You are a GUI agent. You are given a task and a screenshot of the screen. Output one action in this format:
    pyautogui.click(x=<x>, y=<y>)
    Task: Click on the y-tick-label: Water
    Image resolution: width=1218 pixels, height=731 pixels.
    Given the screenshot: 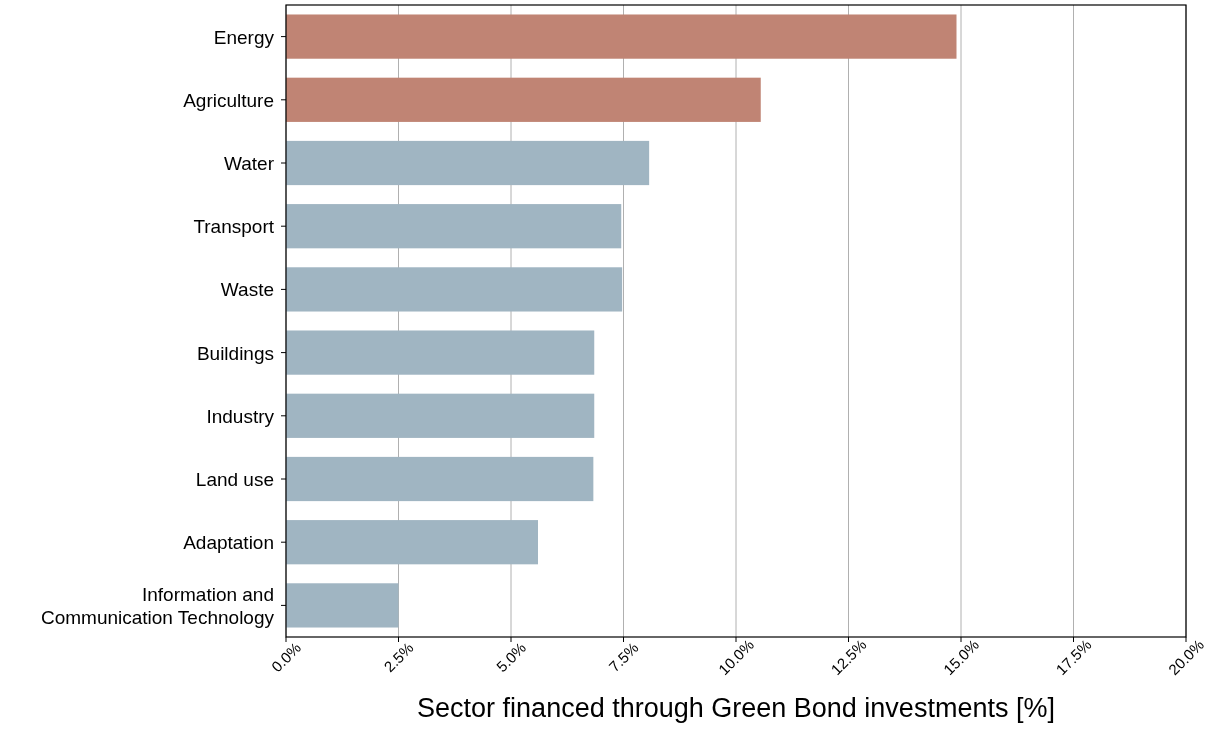 What is the action you would take?
    pyautogui.click(x=249, y=163)
    